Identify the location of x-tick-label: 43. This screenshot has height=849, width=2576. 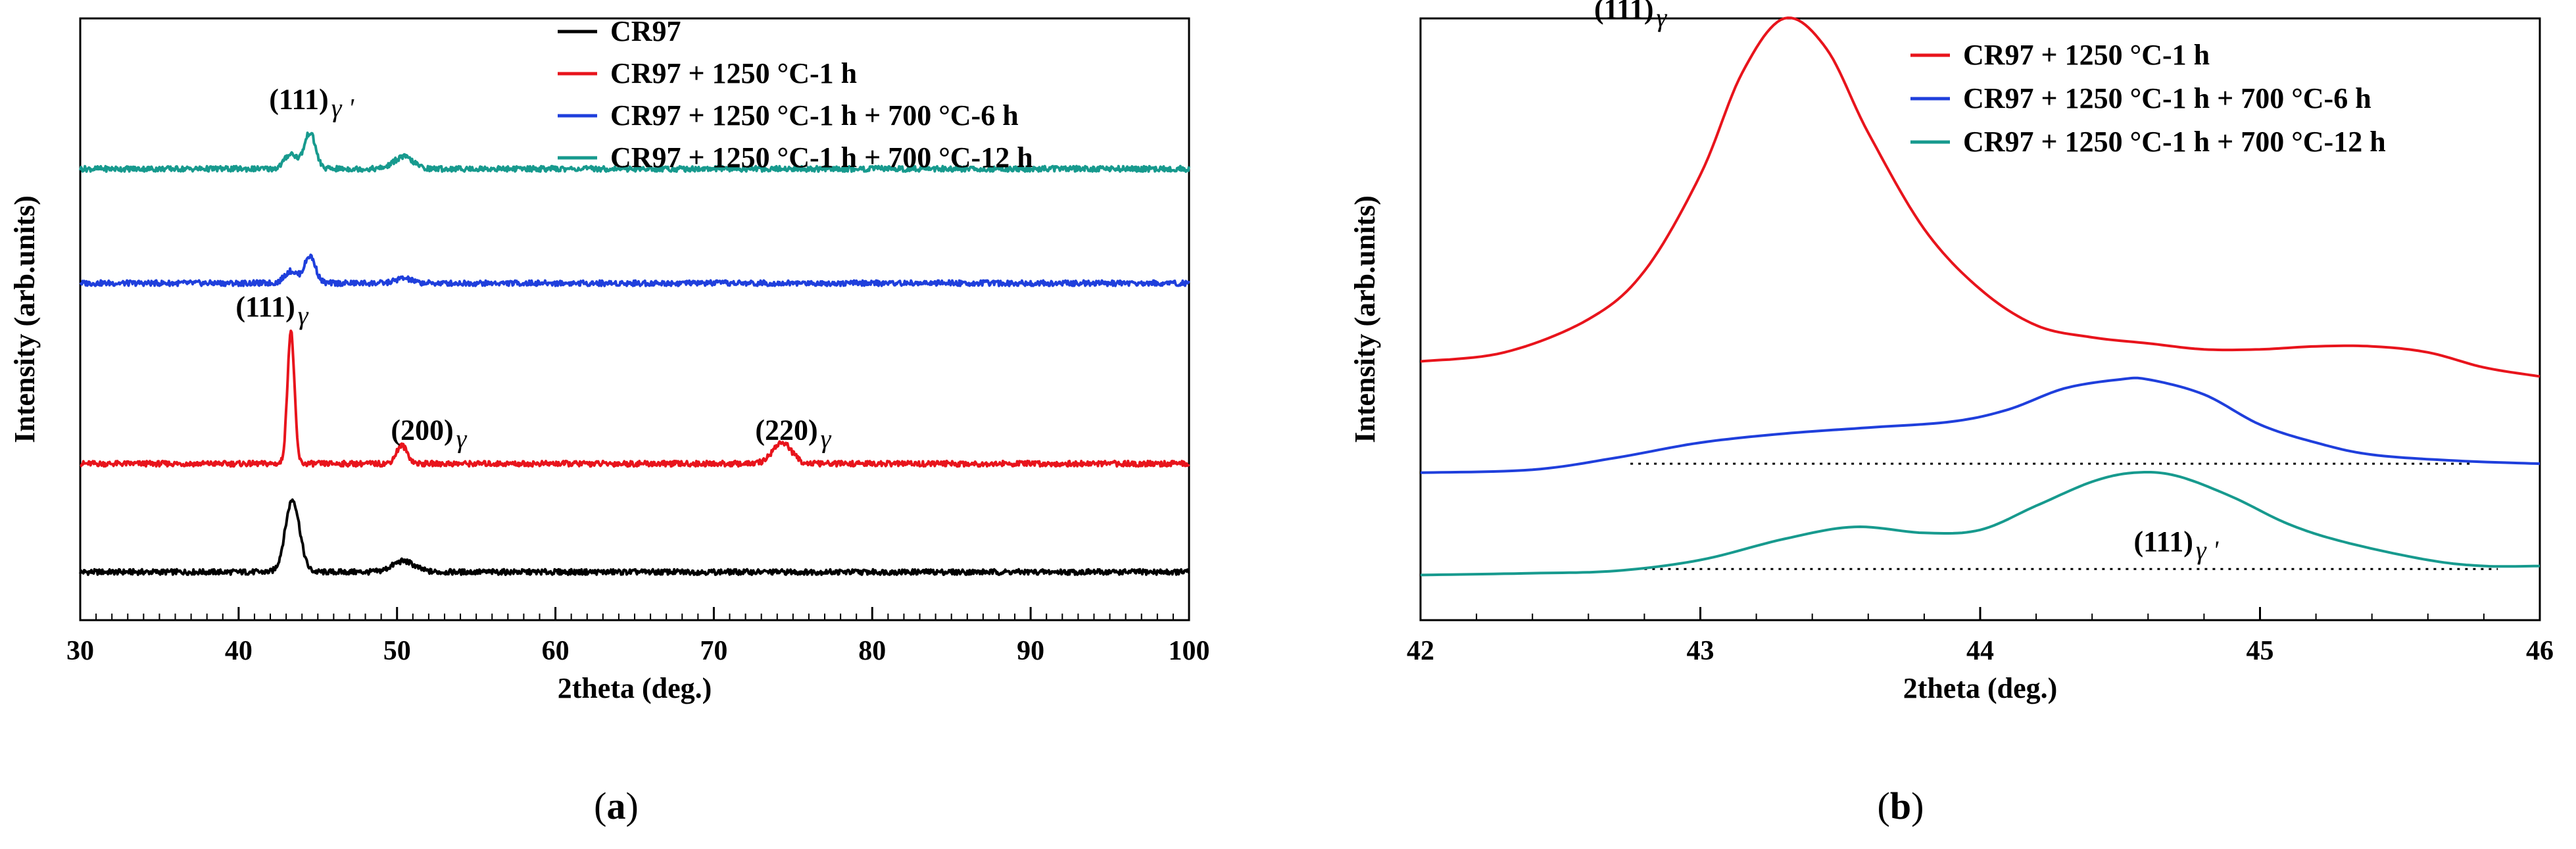
(1701, 651).